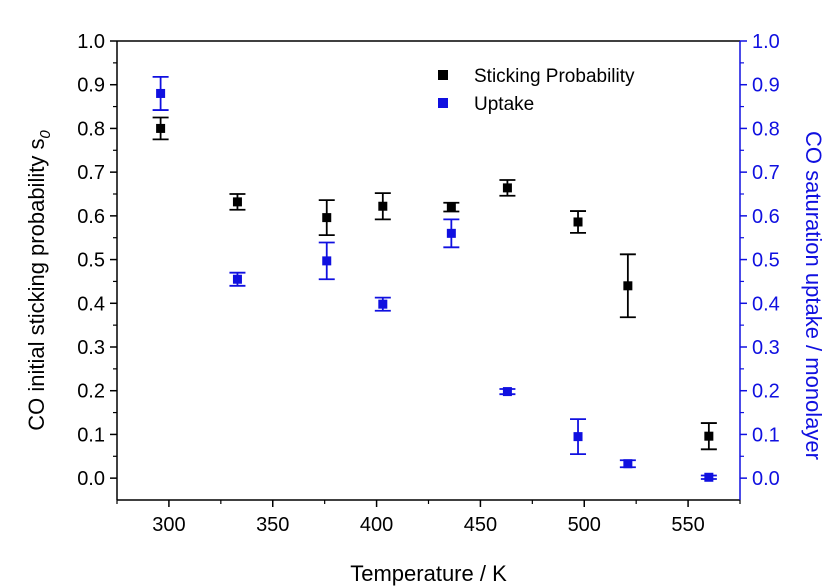 Image resolution: width=827 pixels, height=586 pixels. What do you see at coordinates (91, 392) in the screenshot?
I see `y-left-tick-label: 0.2` at bounding box center [91, 392].